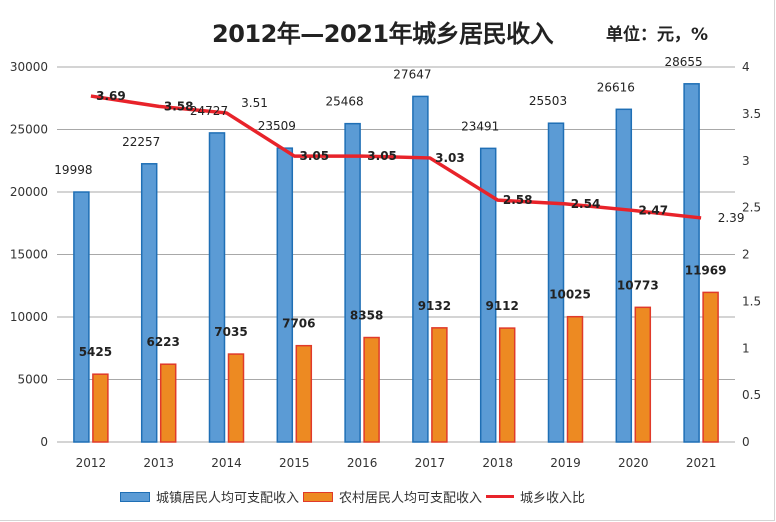  Describe the element at coordinates (141, 142) in the screenshot. I see `data-label-urban: 22257` at that location.